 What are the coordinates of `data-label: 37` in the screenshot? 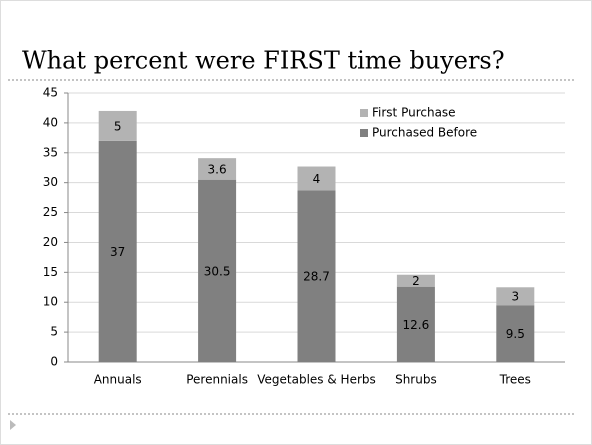 It's located at (117, 252).